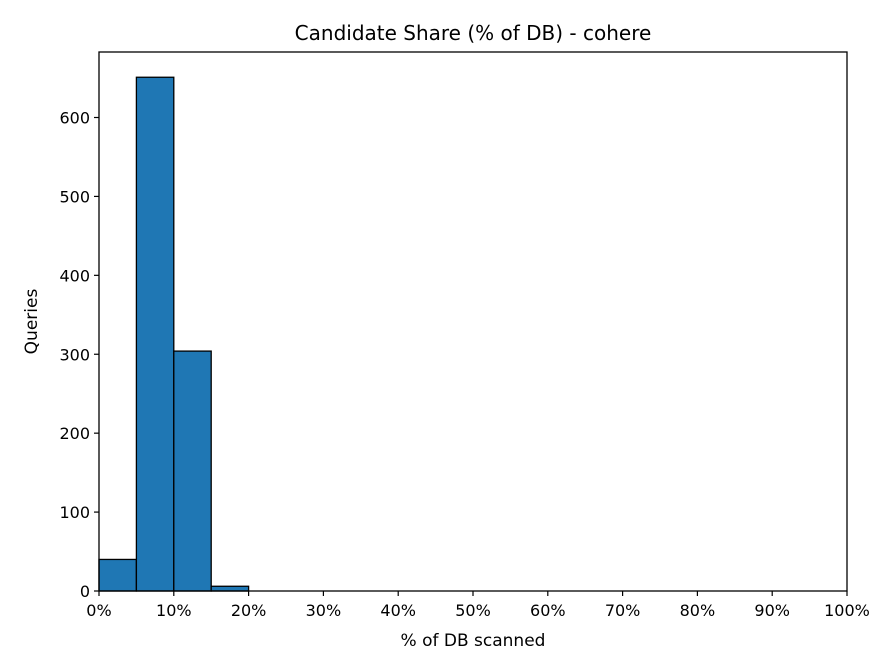 This screenshot has height=672, width=896. I want to click on x-axis-ticks: 0% 10% 20% 30% 40% 50% 60% 70% 80% 90% 100%, so click(478, 605).